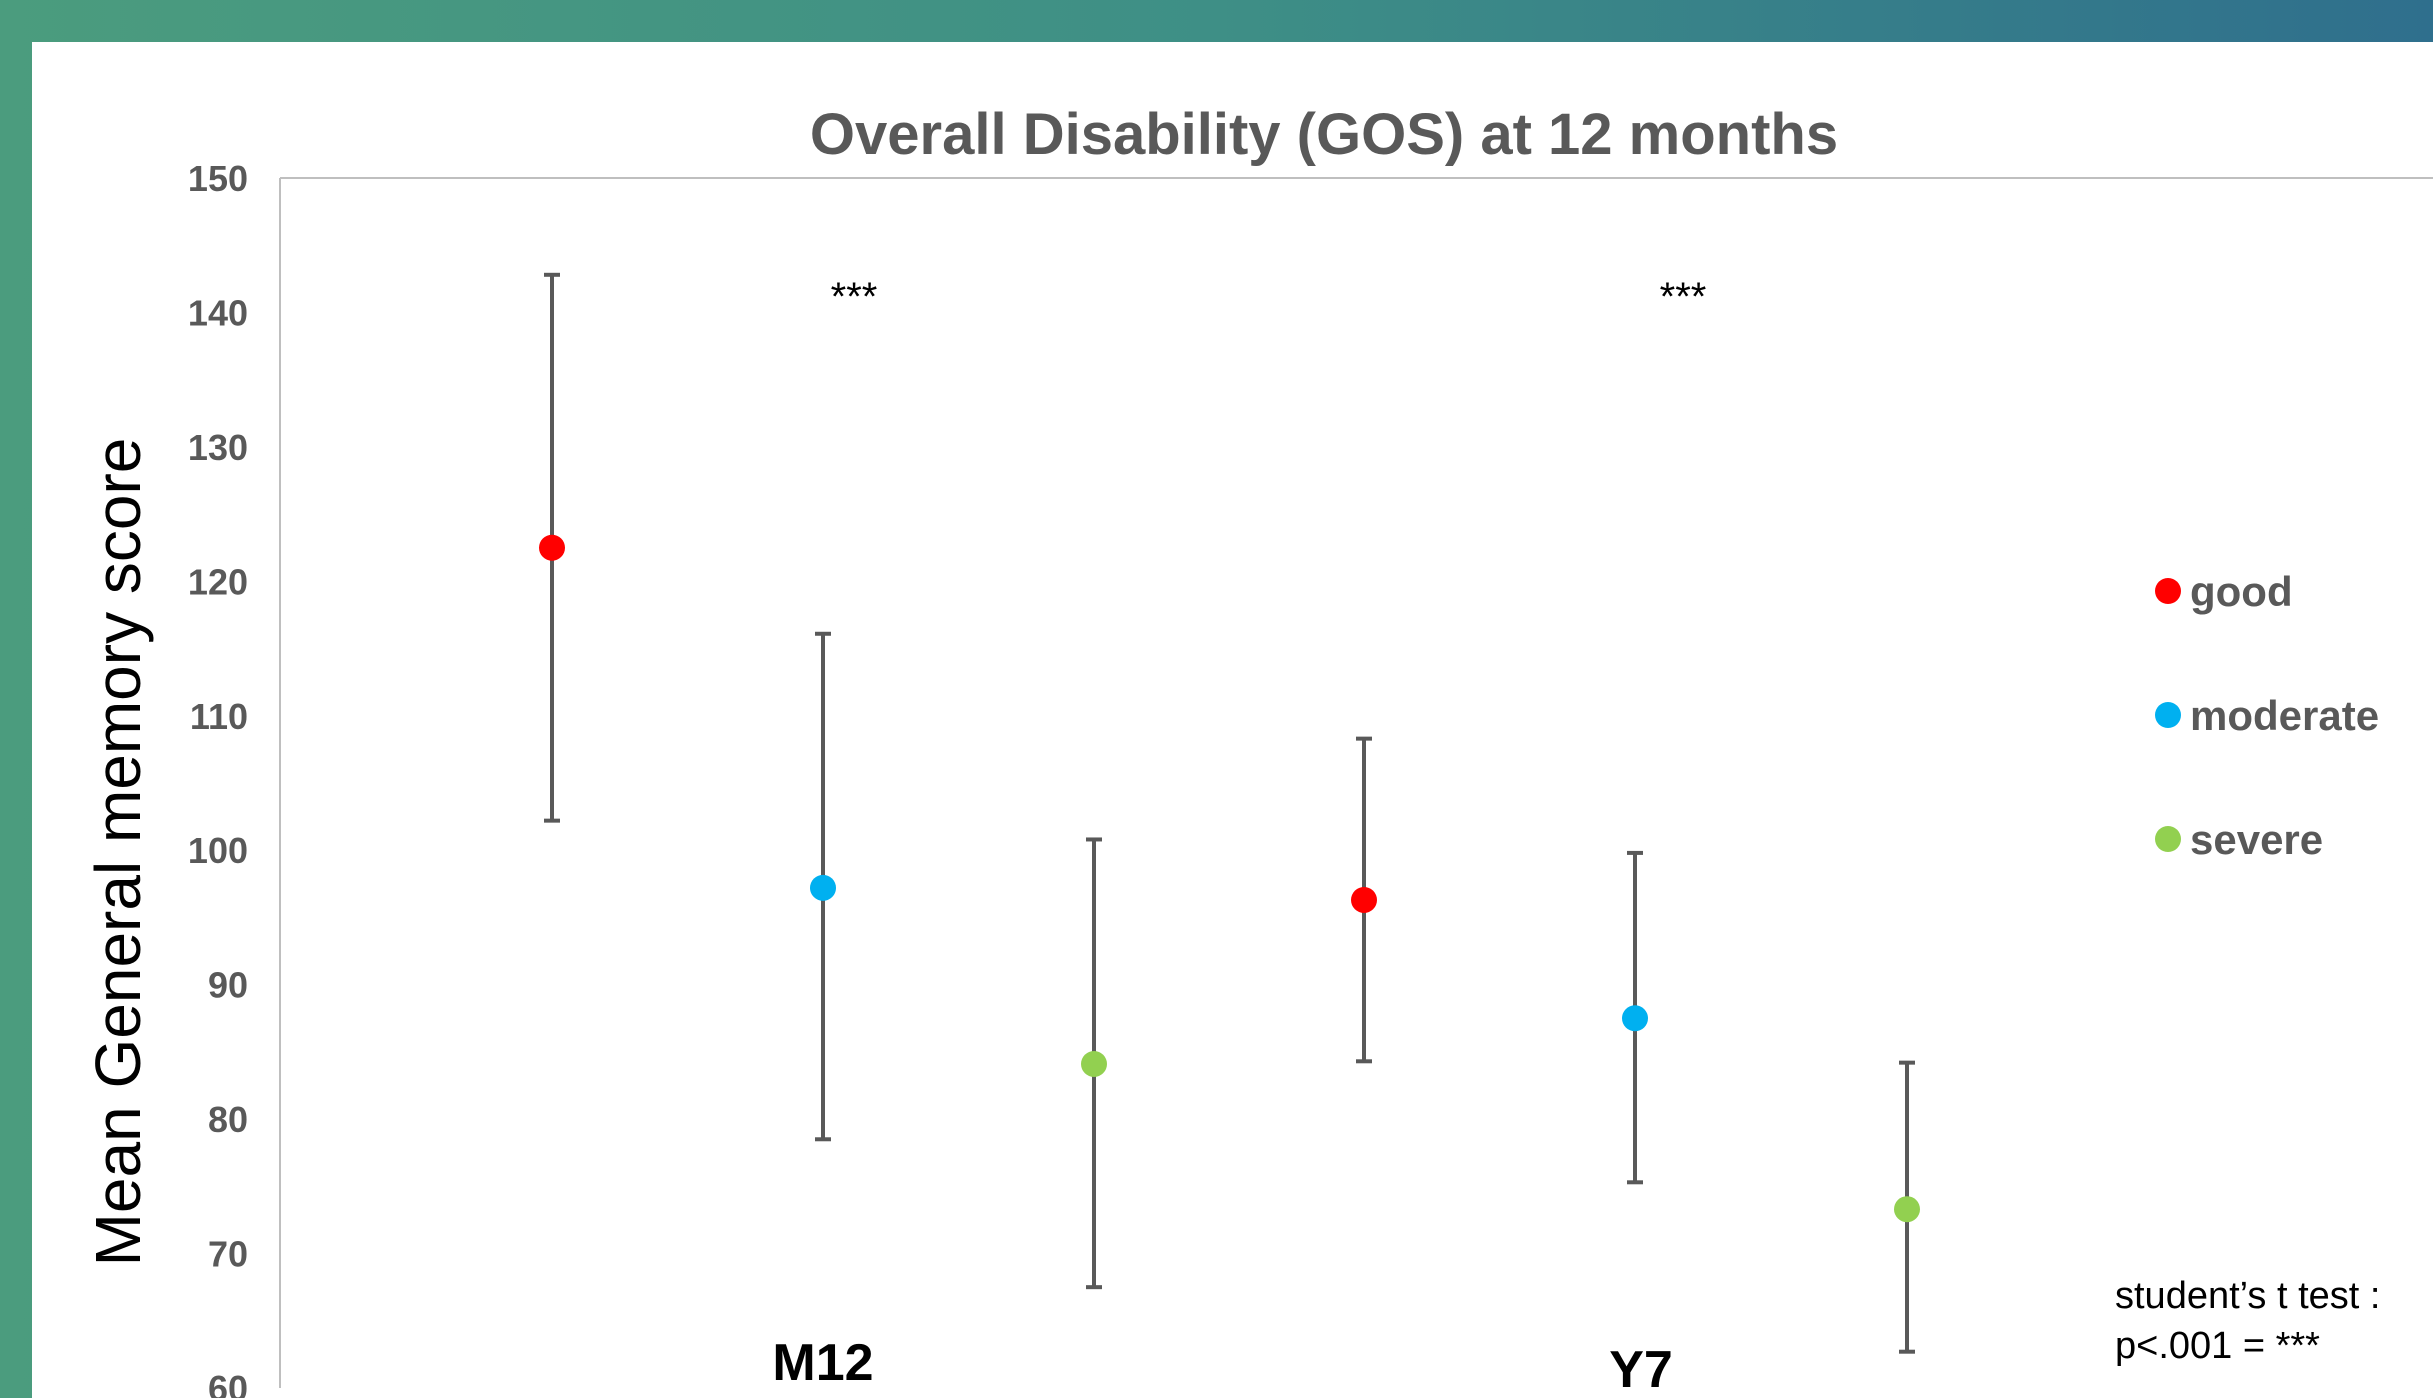  What do you see at coordinates (218, 178) in the screenshot?
I see `y-tick-label: 150` at bounding box center [218, 178].